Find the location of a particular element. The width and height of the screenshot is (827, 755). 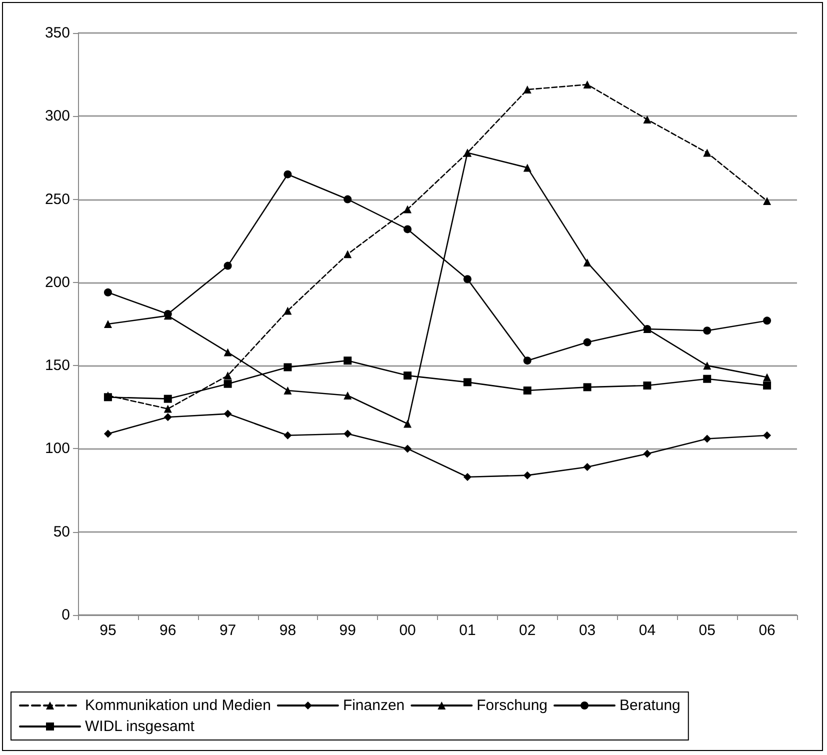

x-tick-label: 98 is located at coordinates (287, 630).